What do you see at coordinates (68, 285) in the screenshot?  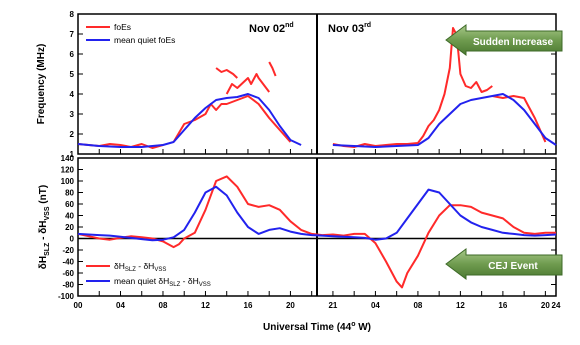 I see `bottom-y-tick-label: -80` at bounding box center [68, 285].